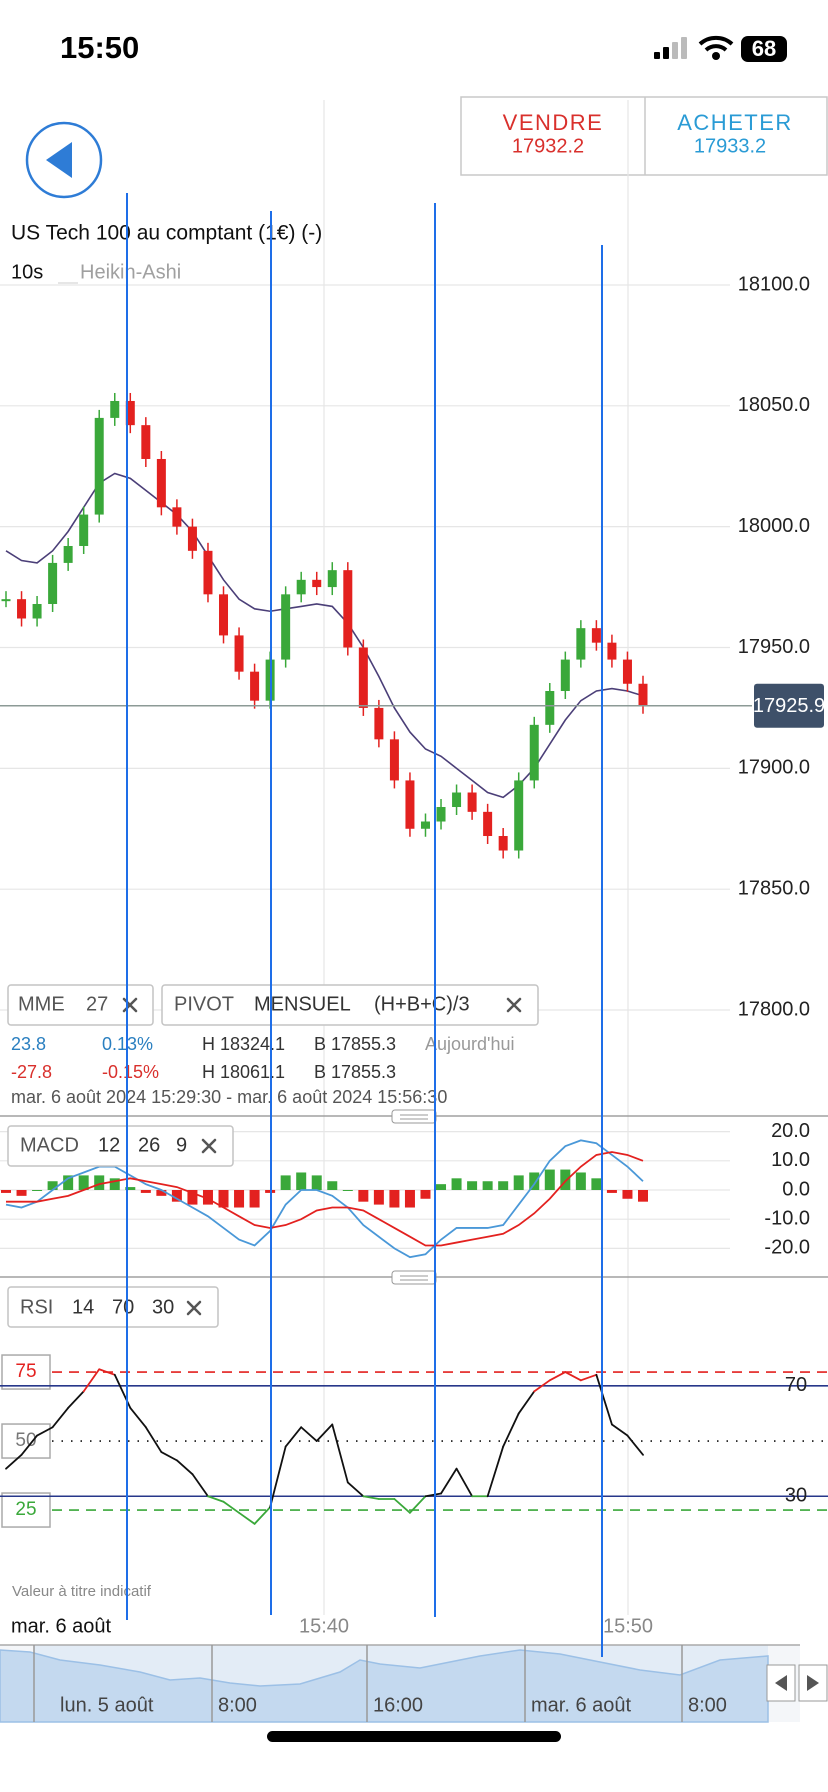 The width and height of the screenshot is (828, 1792). Describe the element at coordinates (59, 160) in the screenshot. I see `back-arrow` at that location.